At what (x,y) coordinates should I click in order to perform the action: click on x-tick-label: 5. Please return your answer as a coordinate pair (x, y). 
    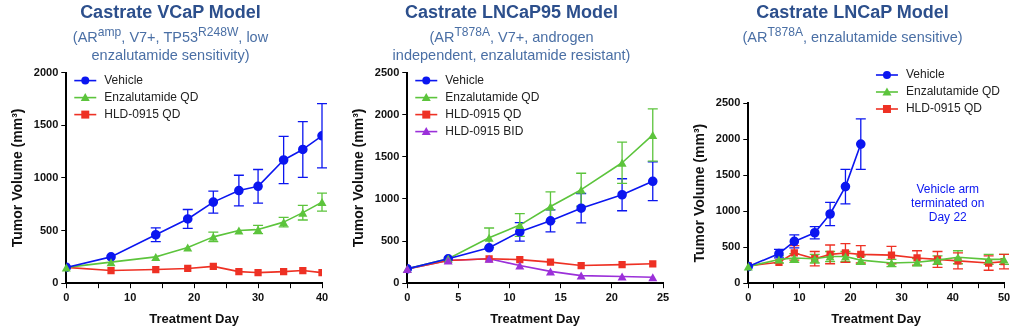
    Looking at the image, I should click on (457, 296).